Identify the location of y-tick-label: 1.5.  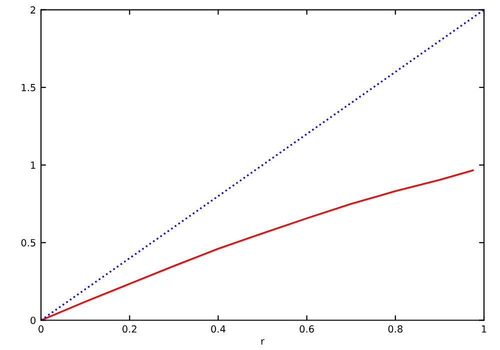
(29, 88).